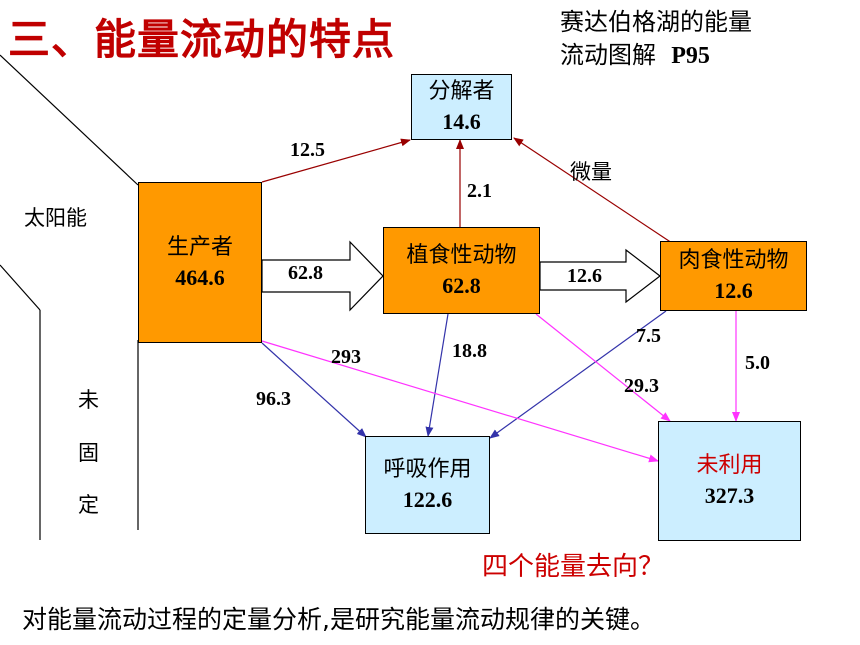 Image resolution: width=860 pixels, height=645 pixels. Describe the element at coordinates (307, 150) in the screenshot. I see `flow-label-producer-decomposer: 12.5` at that location.